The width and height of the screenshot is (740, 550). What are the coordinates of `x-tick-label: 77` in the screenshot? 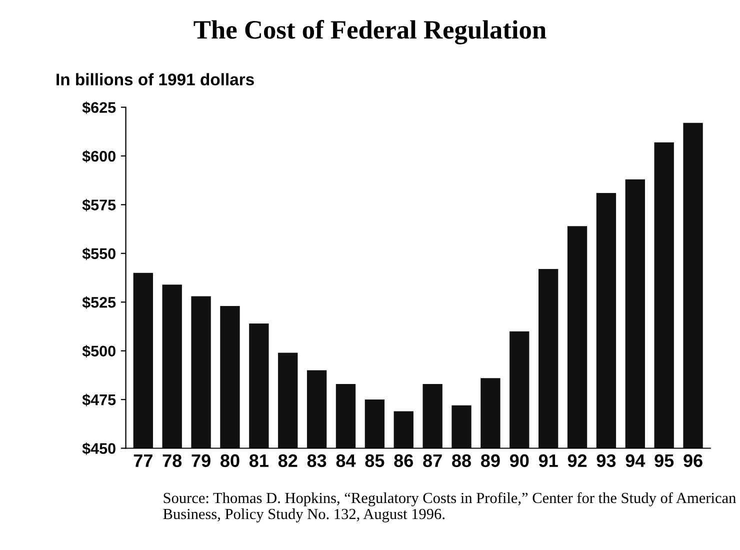 It's located at (143, 460).